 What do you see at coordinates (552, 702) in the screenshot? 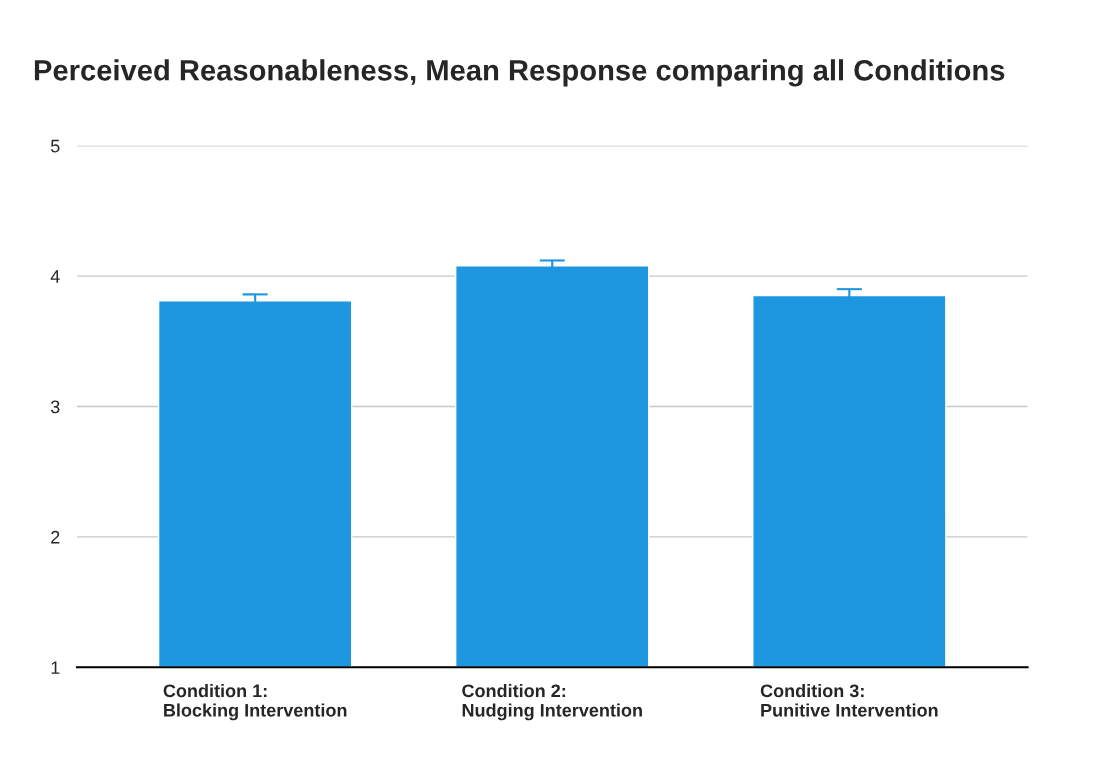
I see `x-tick-label: Condition 2: Nudging Intervention` at bounding box center [552, 702].